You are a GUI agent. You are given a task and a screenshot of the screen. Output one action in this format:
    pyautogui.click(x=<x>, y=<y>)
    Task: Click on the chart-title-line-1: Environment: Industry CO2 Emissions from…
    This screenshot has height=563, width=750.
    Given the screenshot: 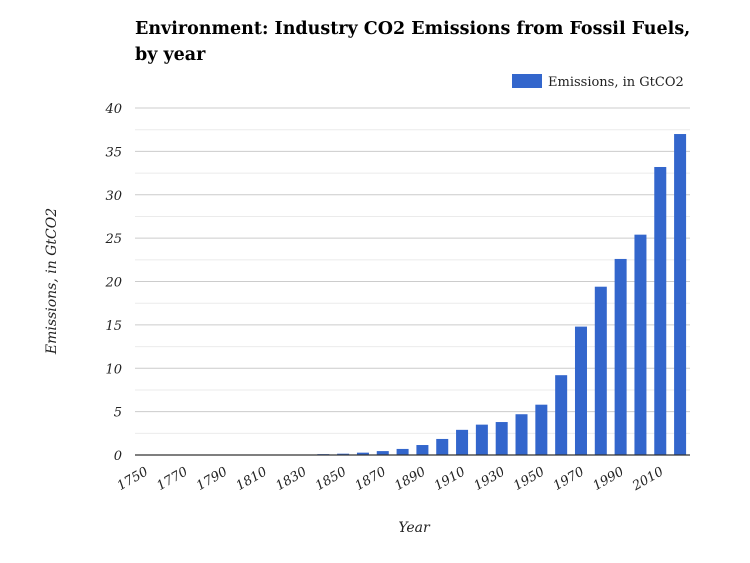 What is the action you would take?
    pyautogui.click(x=412, y=29)
    